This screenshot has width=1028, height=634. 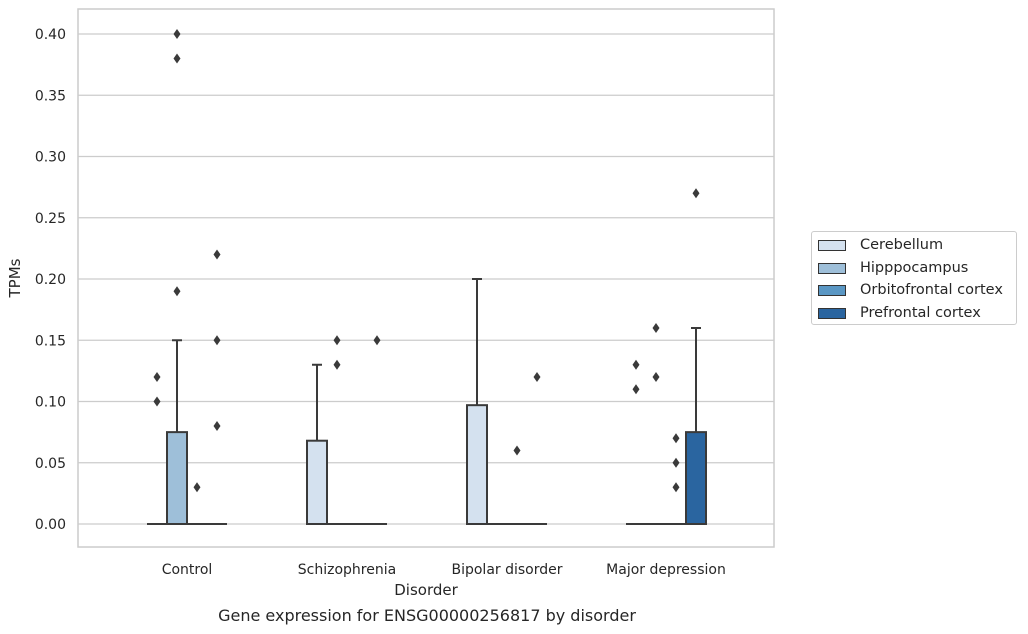 What do you see at coordinates (832, 313) in the screenshot?
I see `legend-swatch-prefrontal-cortex` at bounding box center [832, 313].